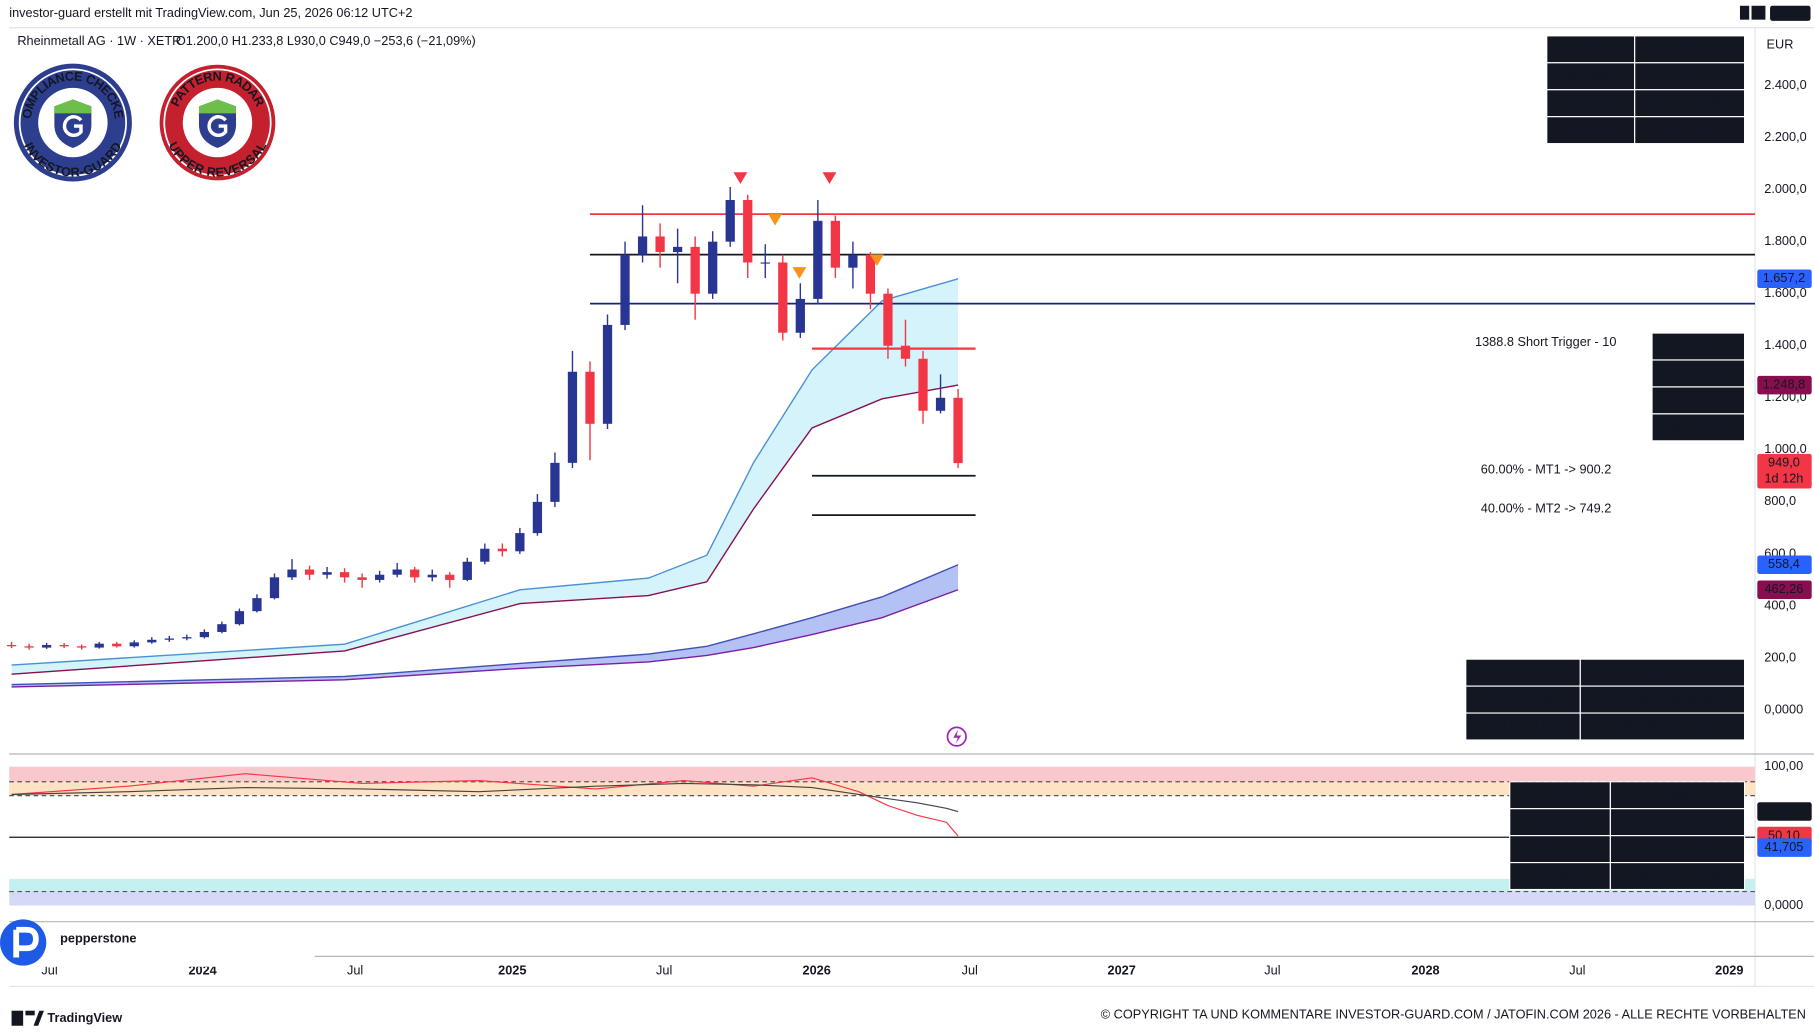 Image resolution: width=1814 pixels, height=1035 pixels. What do you see at coordinates (1523, 698) in the screenshot?
I see `table-text: Trend-Guard` at bounding box center [1523, 698].